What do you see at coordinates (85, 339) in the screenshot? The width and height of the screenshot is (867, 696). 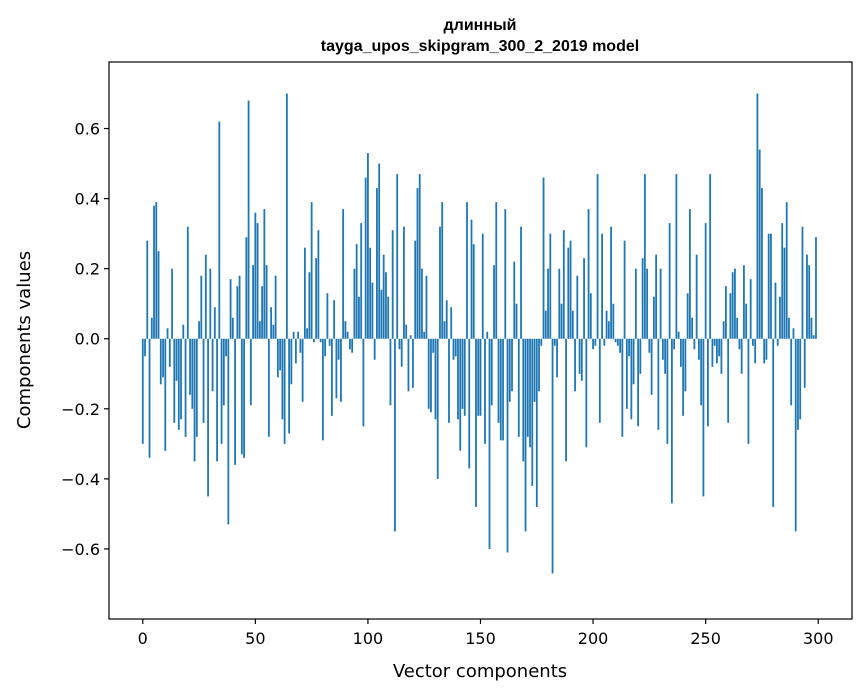 I see `y-axis-ticks: −0.6 −0.4 −0.2 0.0 0.2 0.4 0.6` at bounding box center [85, 339].